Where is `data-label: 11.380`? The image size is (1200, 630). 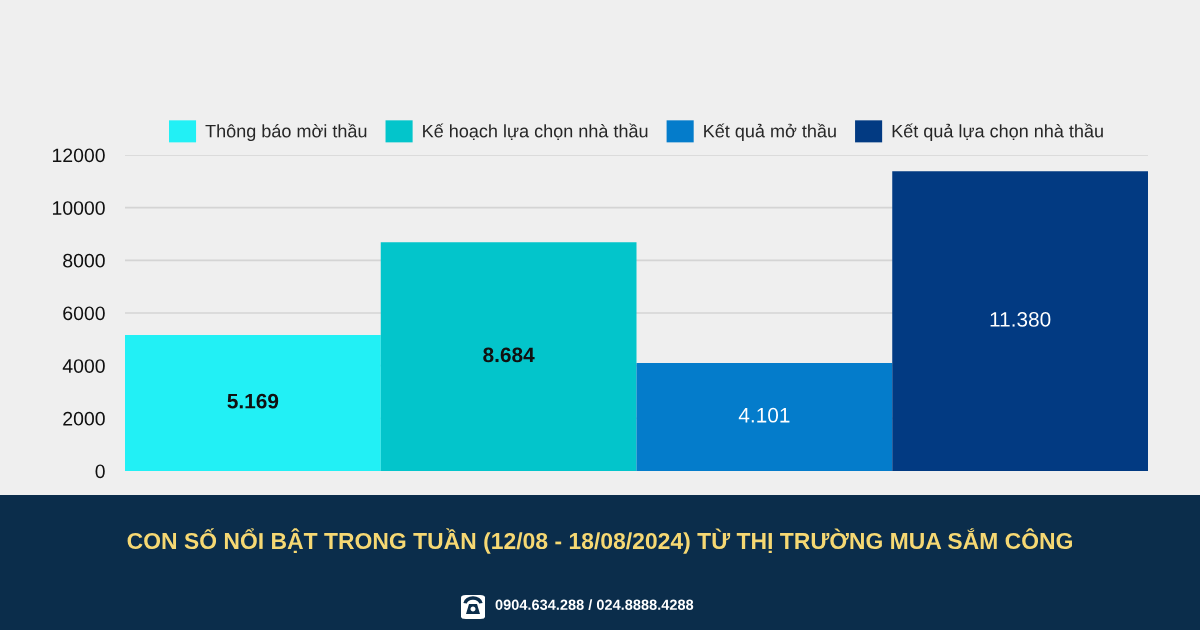 data-label: 11.380 is located at coordinates (1020, 319).